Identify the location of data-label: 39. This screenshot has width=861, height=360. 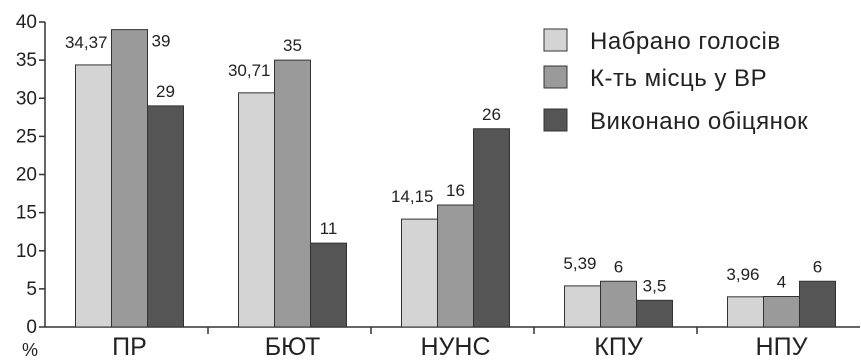
(161, 41).